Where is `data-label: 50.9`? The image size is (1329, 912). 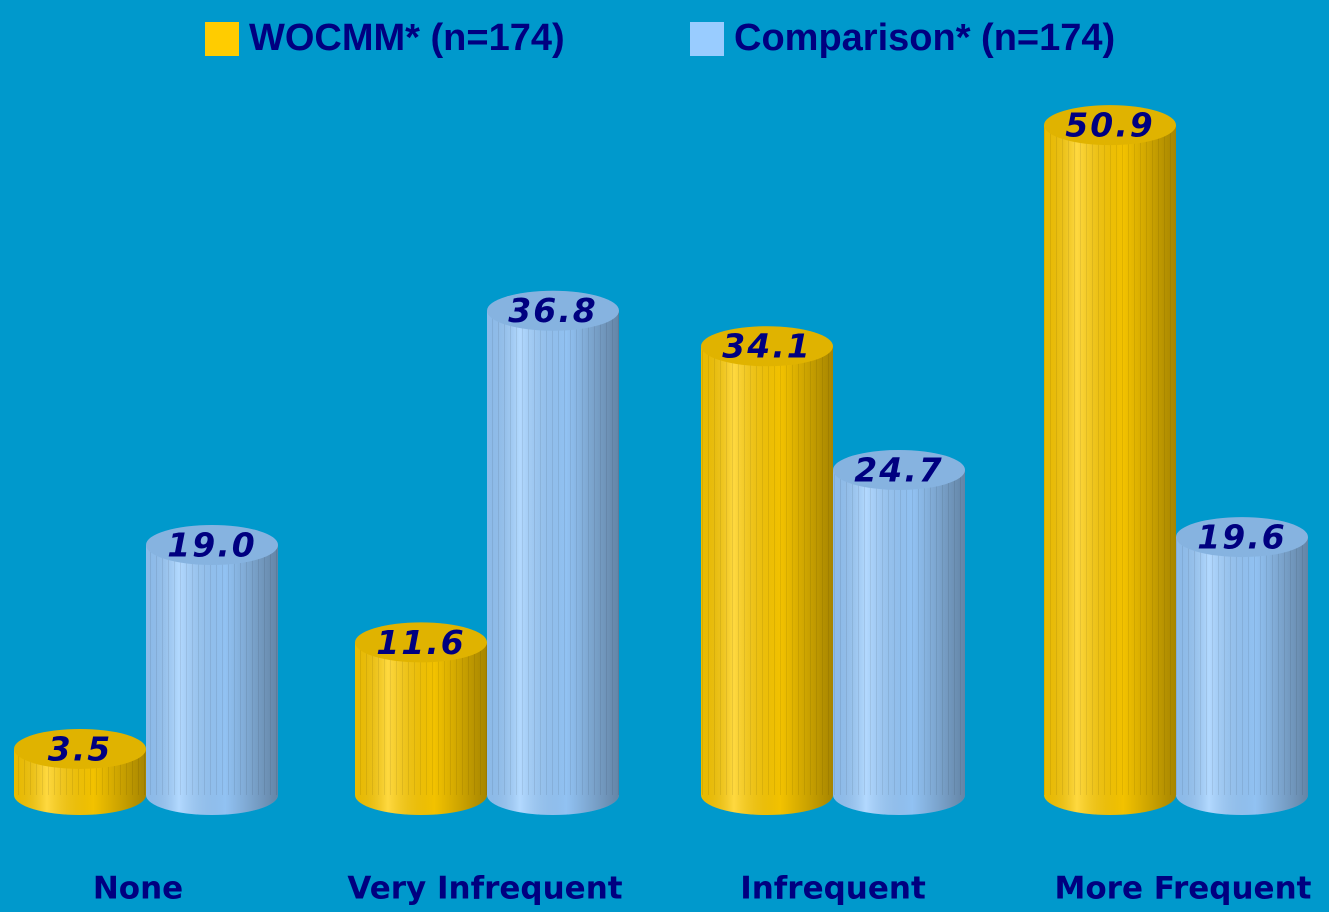 data-label: 50.9 is located at coordinates (1109, 125).